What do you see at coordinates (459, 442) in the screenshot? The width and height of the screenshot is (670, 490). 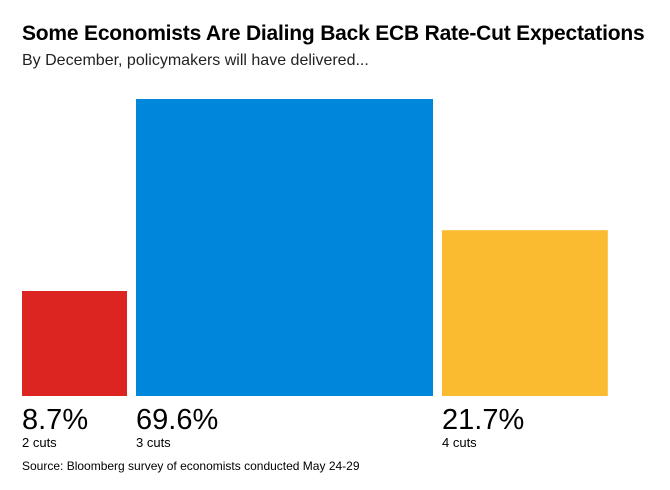 I see `category-label: 4 cuts` at bounding box center [459, 442].